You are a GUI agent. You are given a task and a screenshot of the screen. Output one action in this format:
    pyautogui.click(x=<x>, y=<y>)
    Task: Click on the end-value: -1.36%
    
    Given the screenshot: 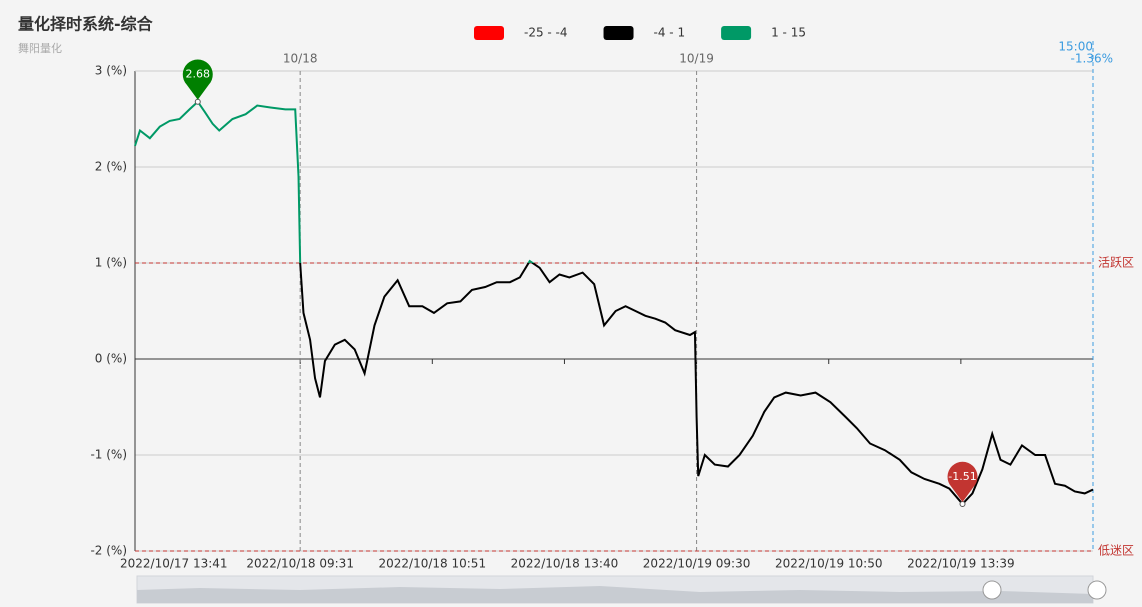 What is the action you would take?
    pyautogui.click(x=1092, y=59)
    